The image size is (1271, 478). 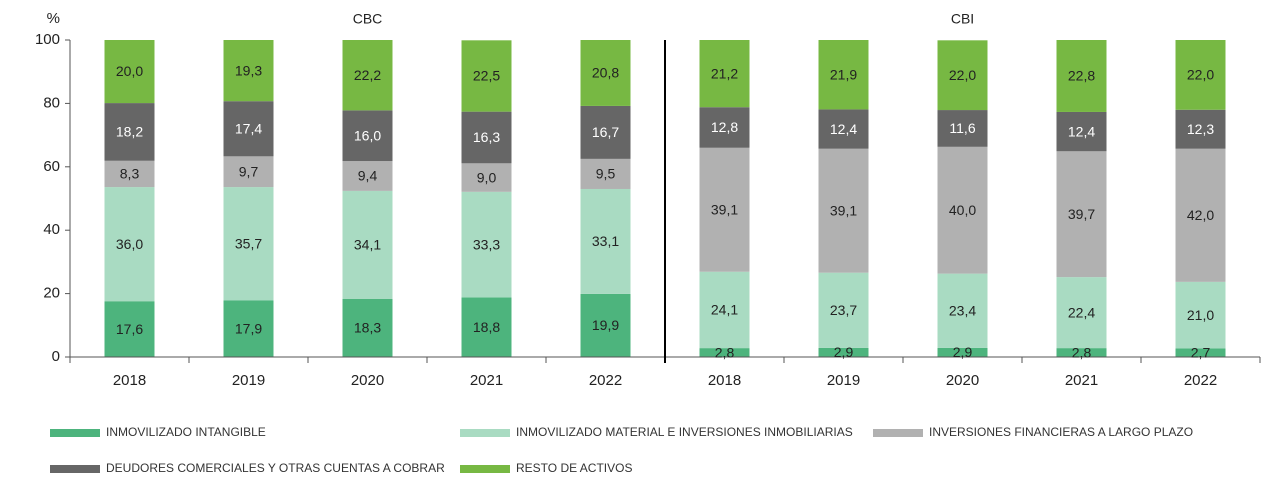 I want to click on data-label: 18,2, so click(x=129, y=132).